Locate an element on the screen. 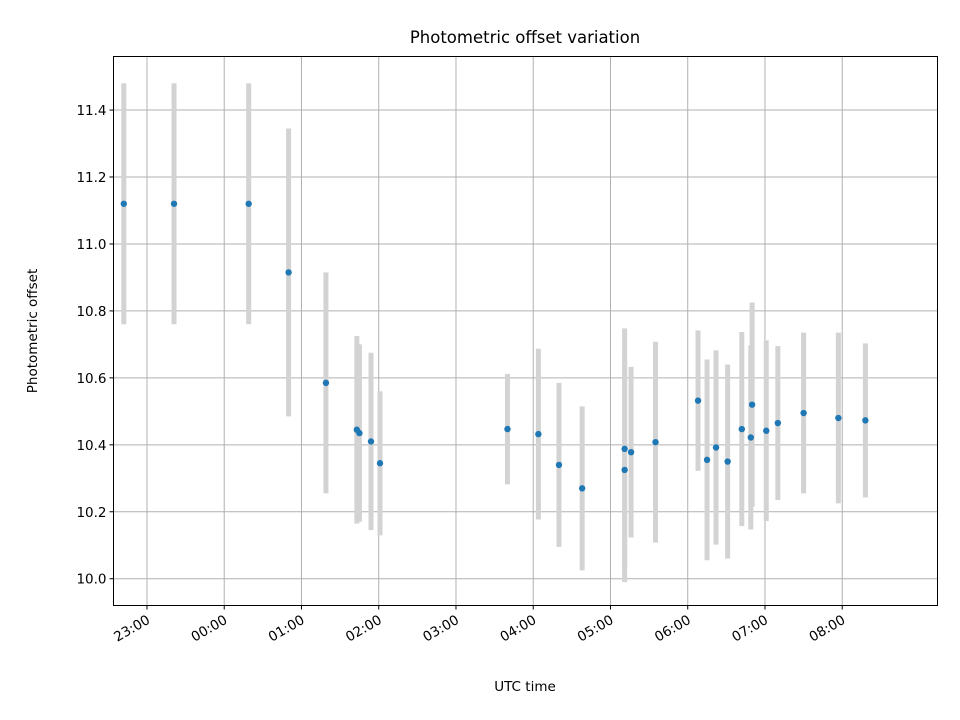 The width and height of the screenshot is (960, 720). chart-title: Photometric offset variation is located at coordinates (525, 37).